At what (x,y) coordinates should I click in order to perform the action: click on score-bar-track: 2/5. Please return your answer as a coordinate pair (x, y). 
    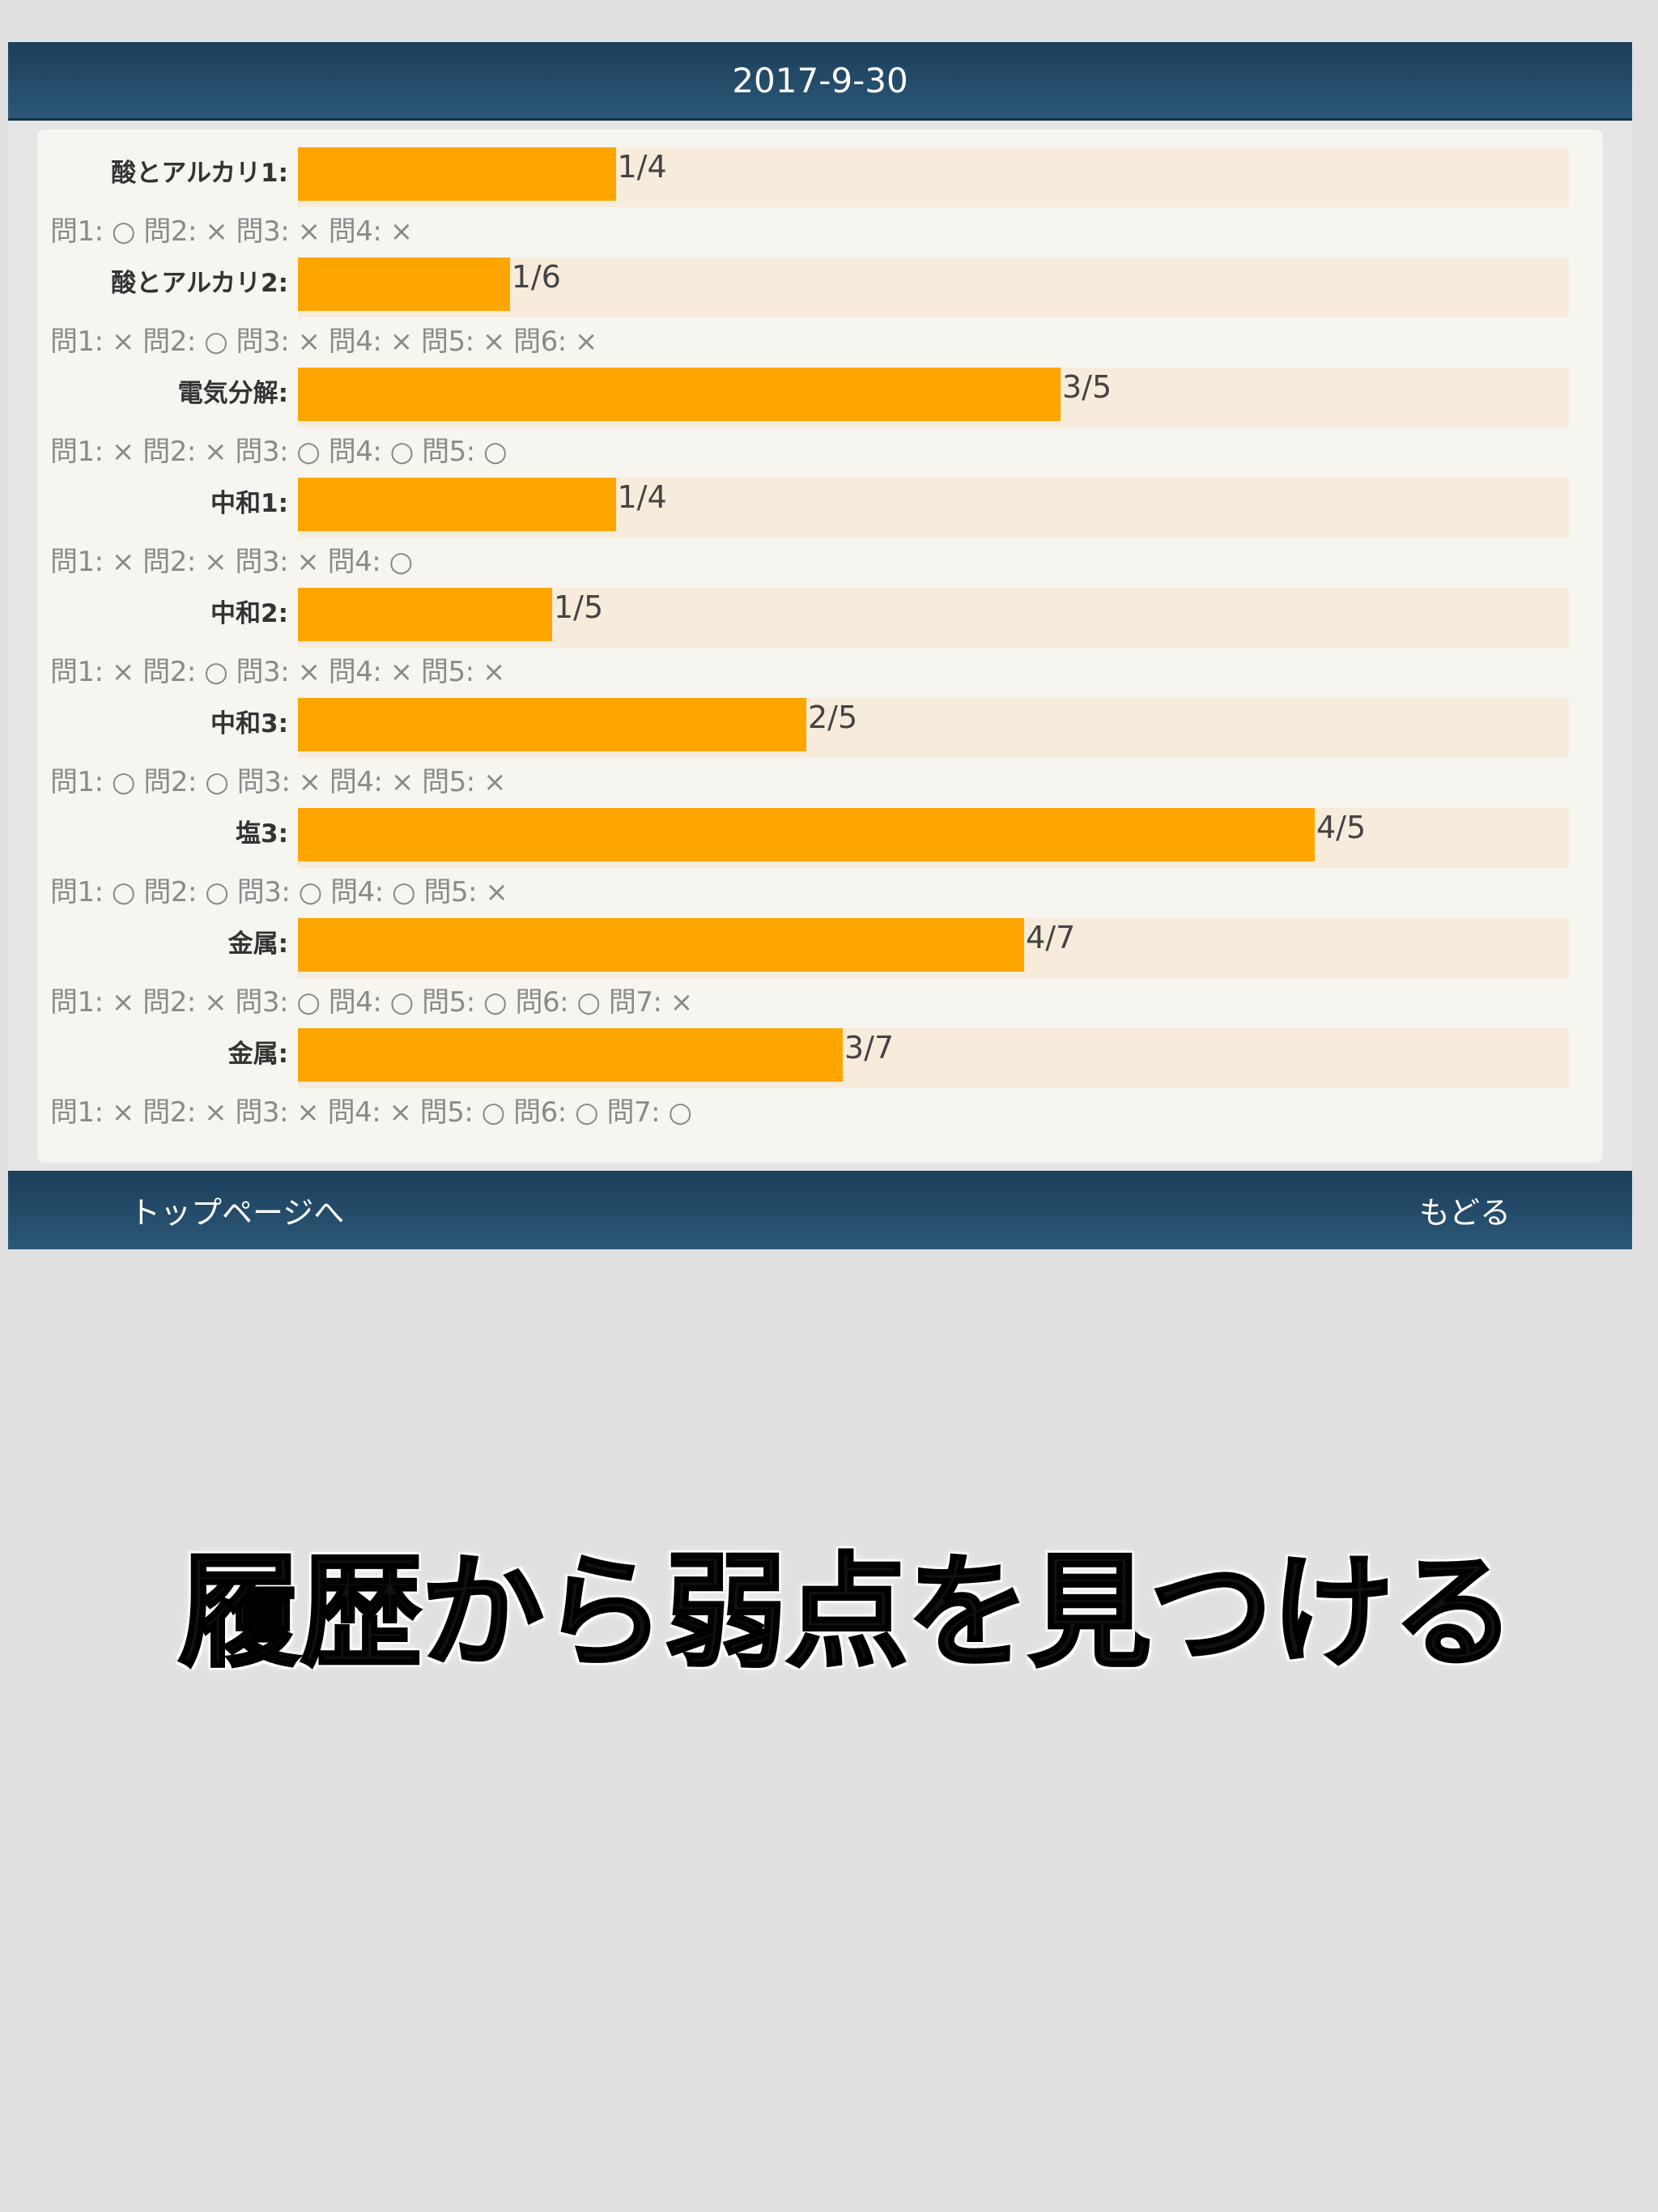
    Looking at the image, I should click on (933, 728).